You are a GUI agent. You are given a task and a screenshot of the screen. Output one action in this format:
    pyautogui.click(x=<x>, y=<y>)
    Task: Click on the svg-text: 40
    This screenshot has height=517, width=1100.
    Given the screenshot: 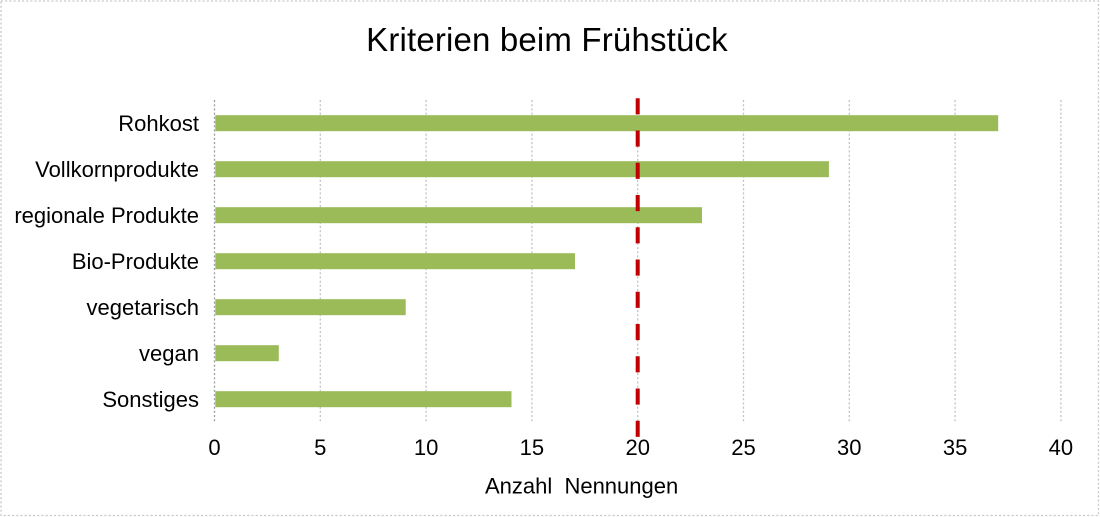 What is the action you would take?
    pyautogui.click(x=1061, y=447)
    